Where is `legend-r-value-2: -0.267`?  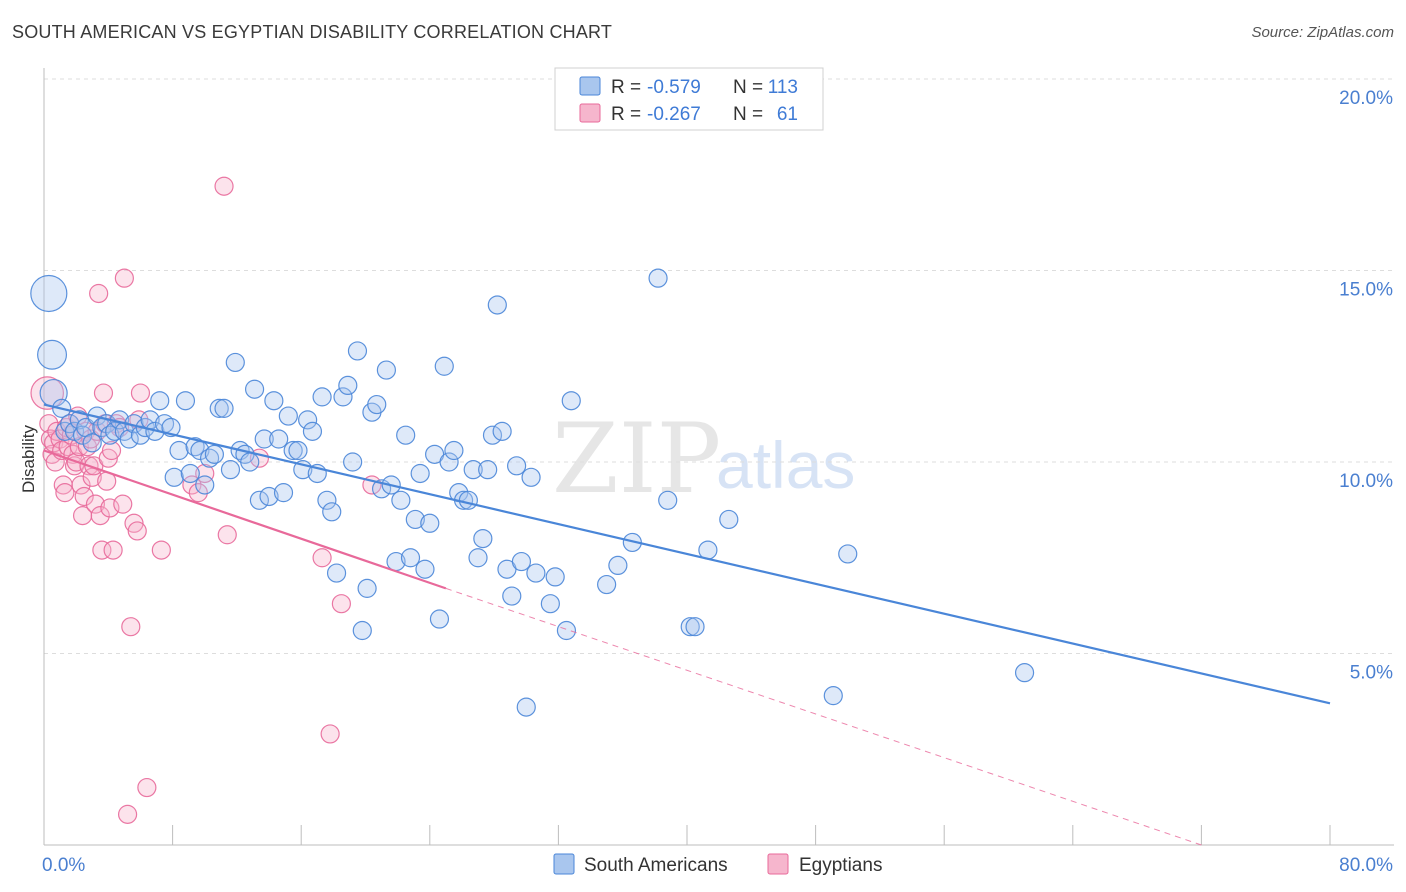
legend-r-value-2: -0.267 is located at coordinates (674, 114).